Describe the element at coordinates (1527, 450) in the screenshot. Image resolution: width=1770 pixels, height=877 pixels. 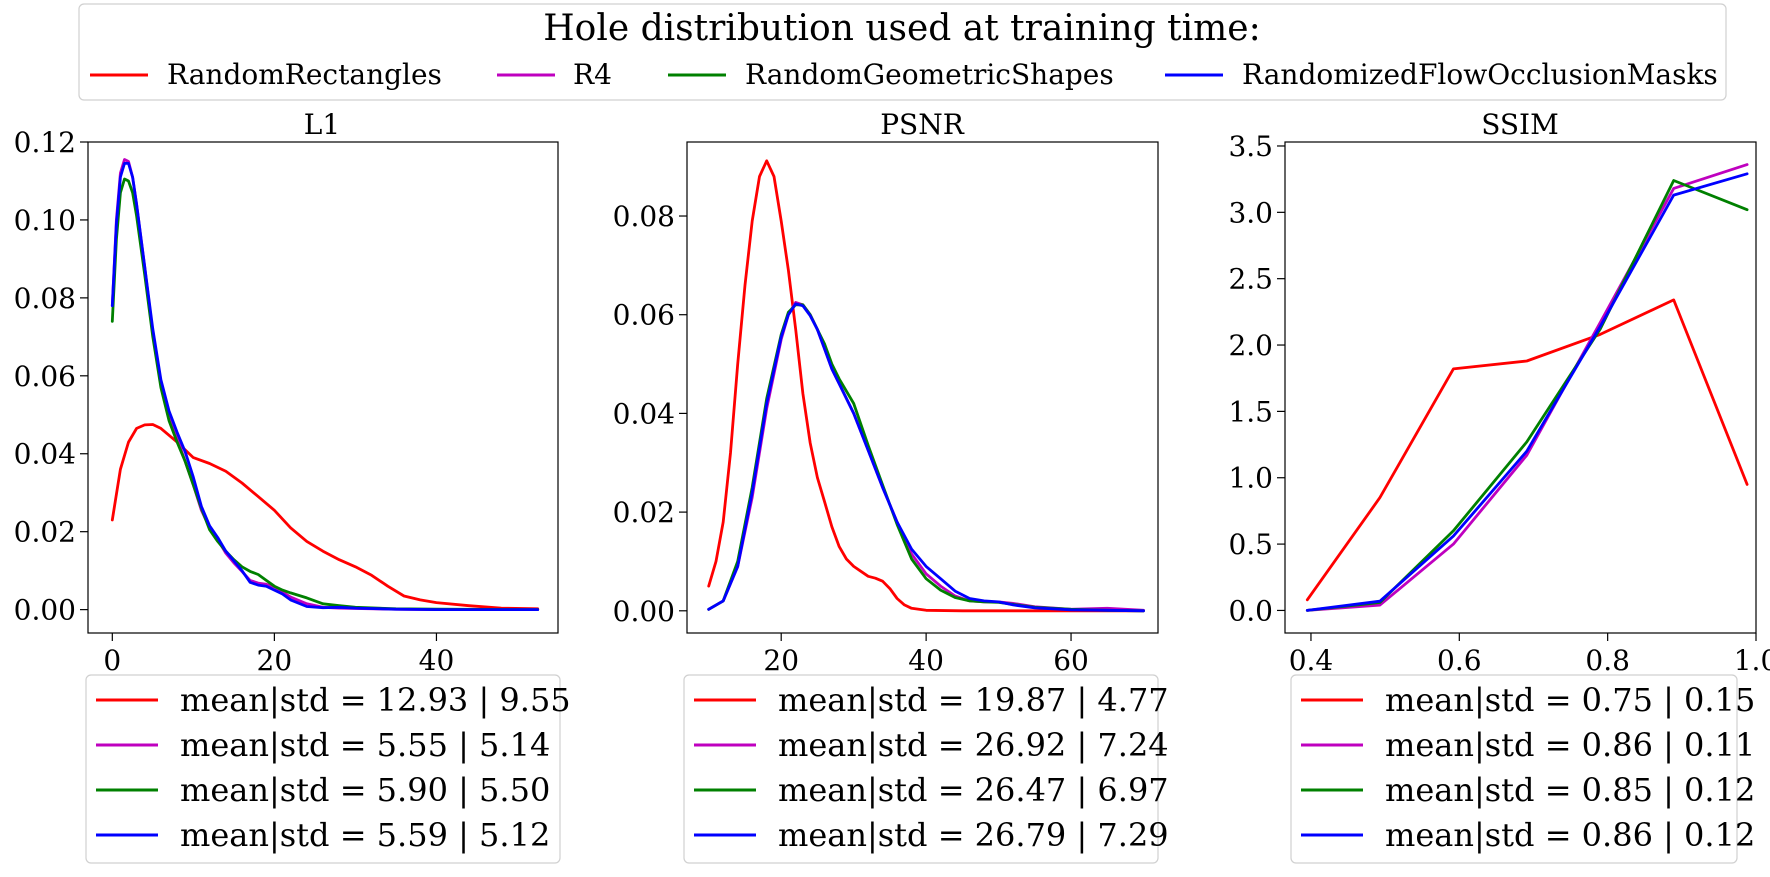
I see `series-line-ssim-random-rectangles` at that location.